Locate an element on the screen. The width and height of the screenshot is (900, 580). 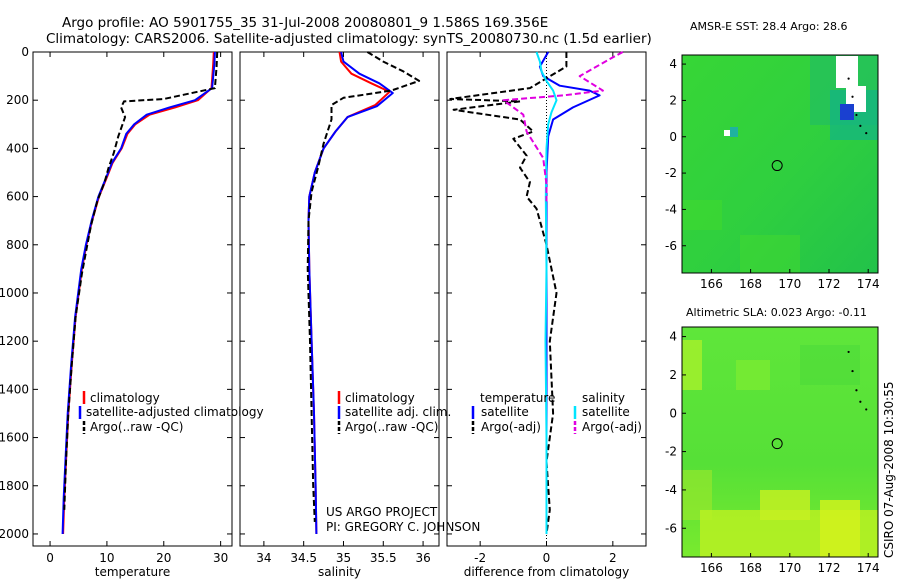
sla-map is located at coordinates (780, 442).